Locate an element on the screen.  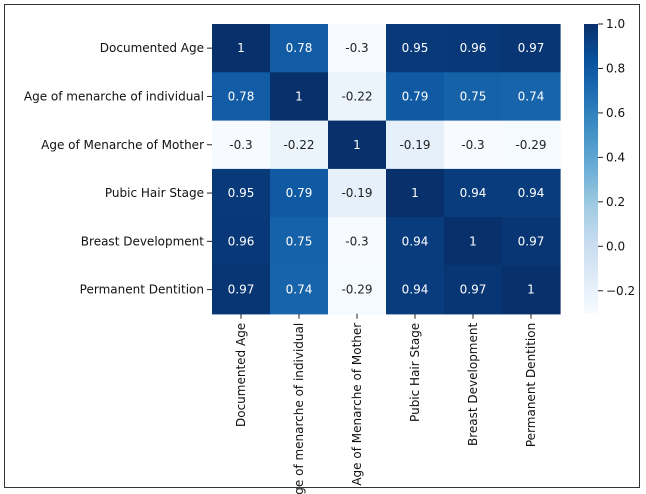
colorbar-tick-label: 0.6 is located at coordinates (615, 113).